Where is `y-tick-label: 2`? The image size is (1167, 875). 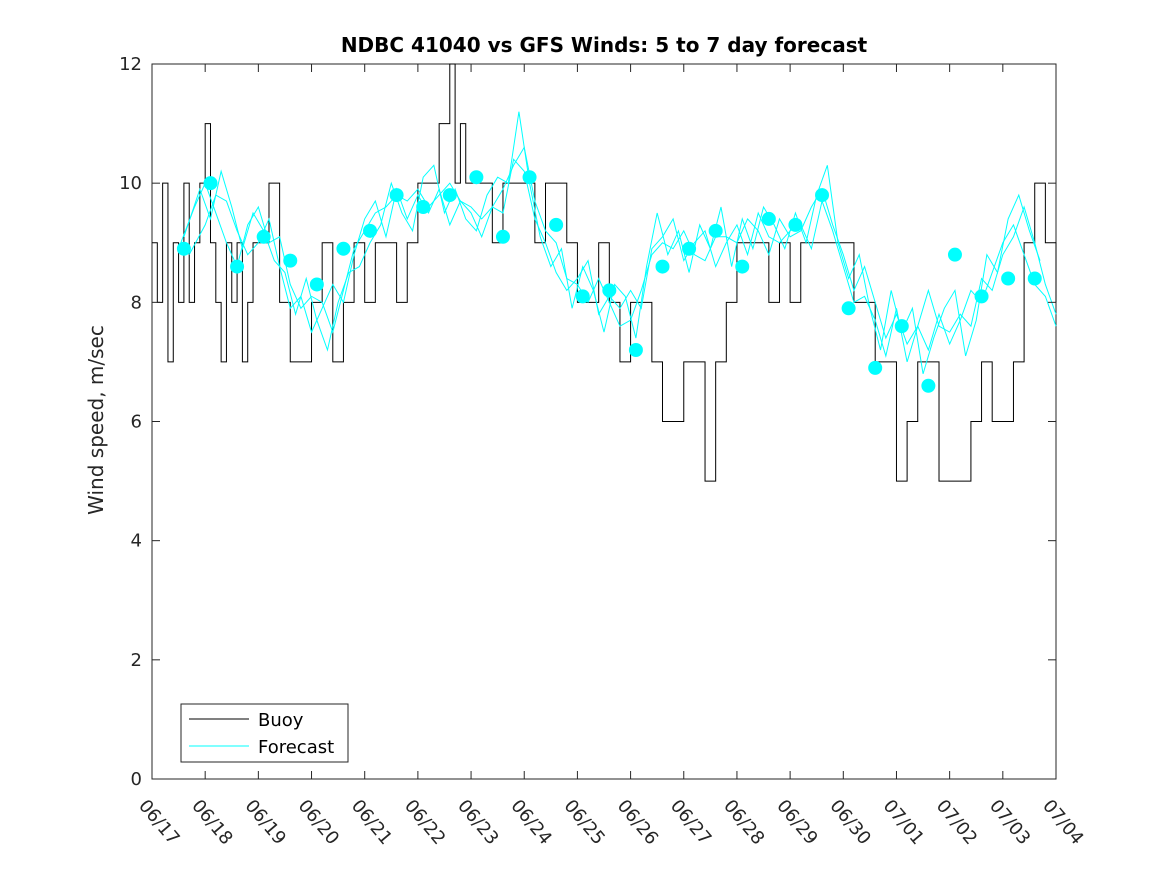 y-tick-label: 2 is located at coordinates (136, 660).